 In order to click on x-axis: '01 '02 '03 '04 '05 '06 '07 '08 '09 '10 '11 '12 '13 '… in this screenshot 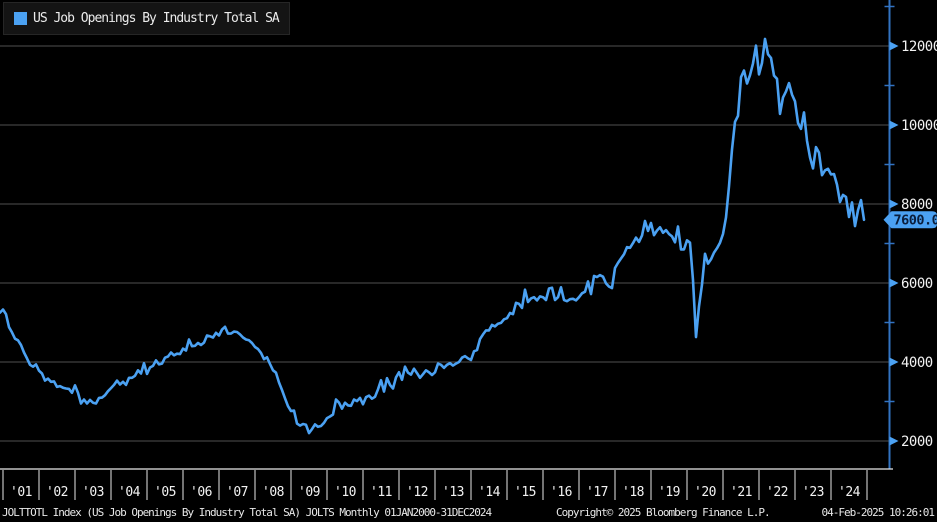, I will do `click(446, 484)`.